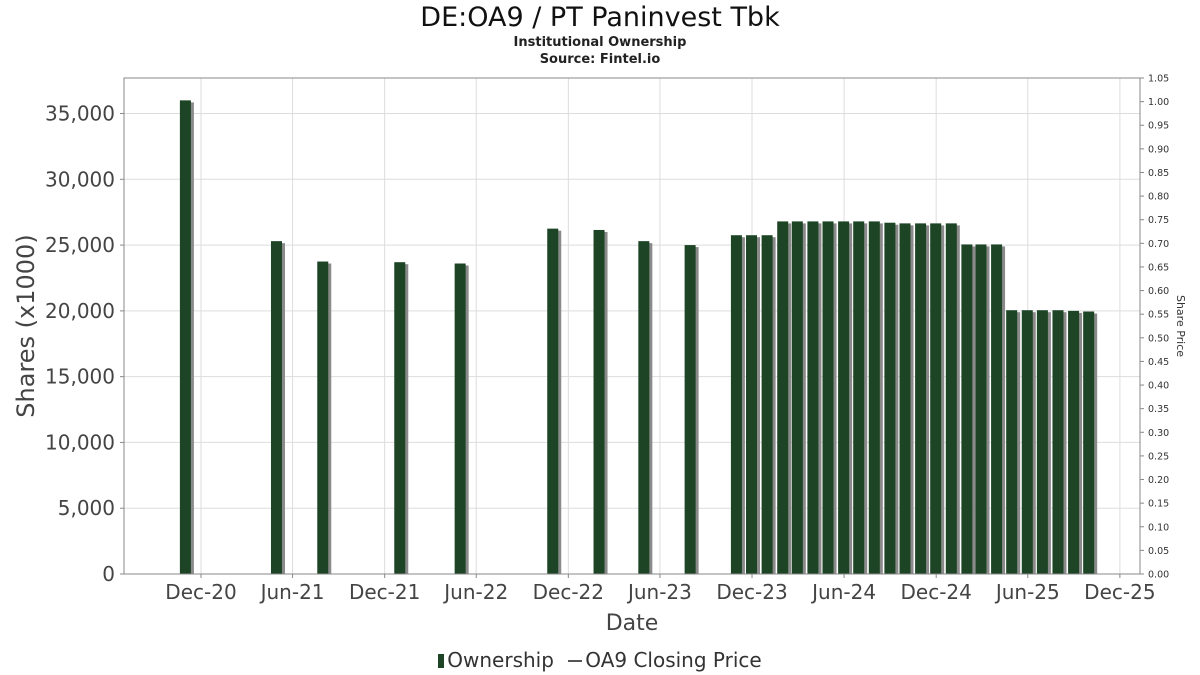  What do you see at coordinates (1158, 315) in the screenshot?
I see `y2-tick-label: 0.55` at bounding box center [1158, 315].